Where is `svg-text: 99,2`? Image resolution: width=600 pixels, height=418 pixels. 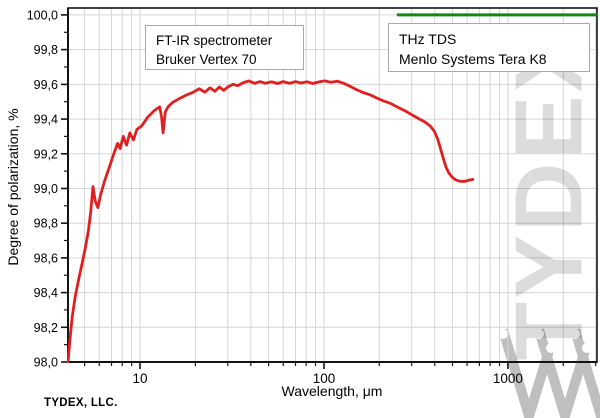 svg-text: 99,2 is located at coordinates (46, 154).